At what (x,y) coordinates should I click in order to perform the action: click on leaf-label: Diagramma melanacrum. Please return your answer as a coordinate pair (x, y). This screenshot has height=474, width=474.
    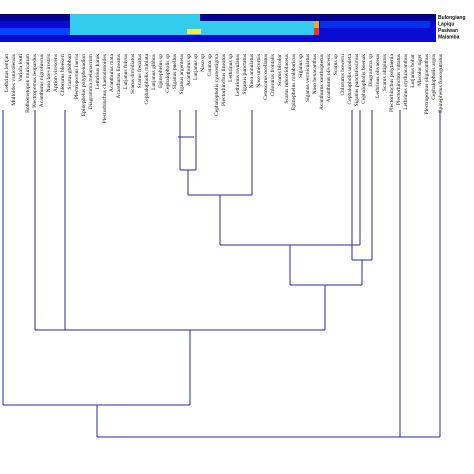
    Looking at the image, I should click on (91, 81).